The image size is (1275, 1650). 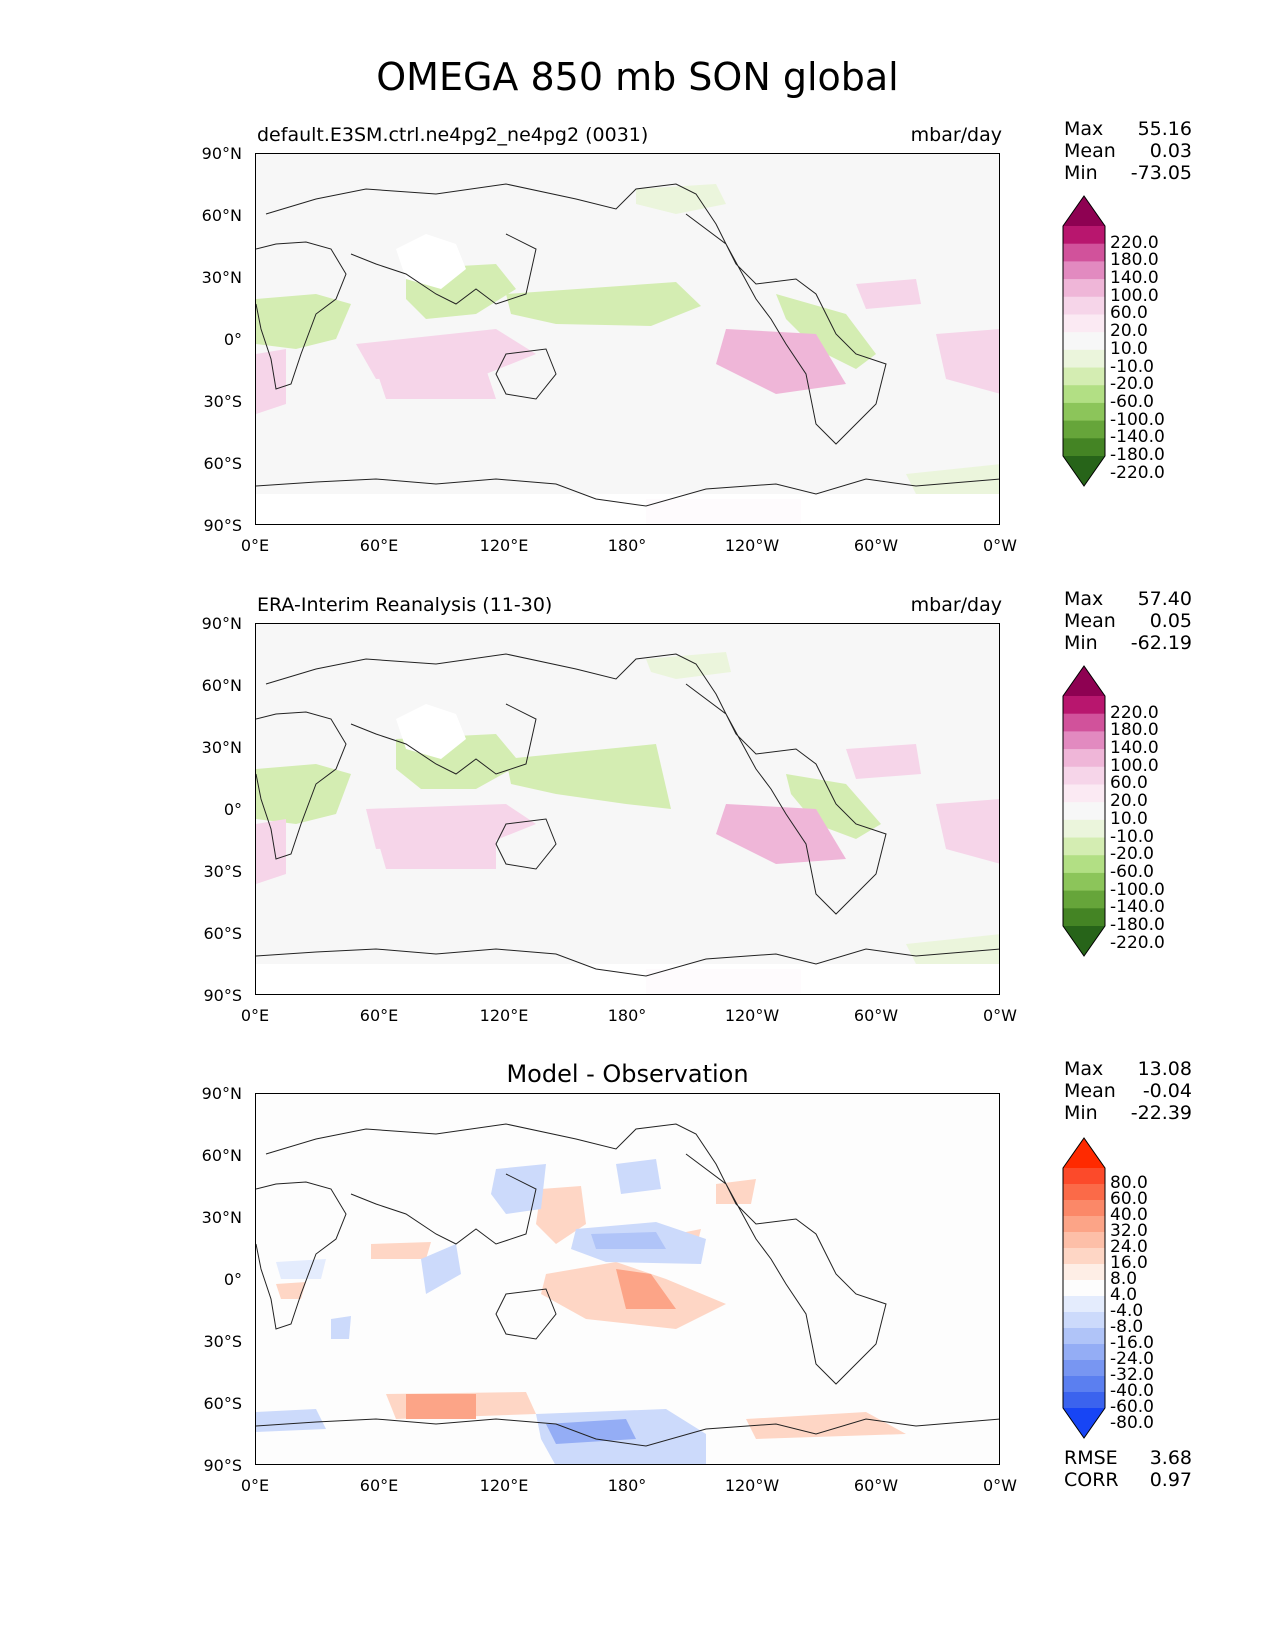 What do you see at coordinates (1161, 643) in the screenshot?
I see `stat-min-value: -62.19` at bounding box center [1161, 643].